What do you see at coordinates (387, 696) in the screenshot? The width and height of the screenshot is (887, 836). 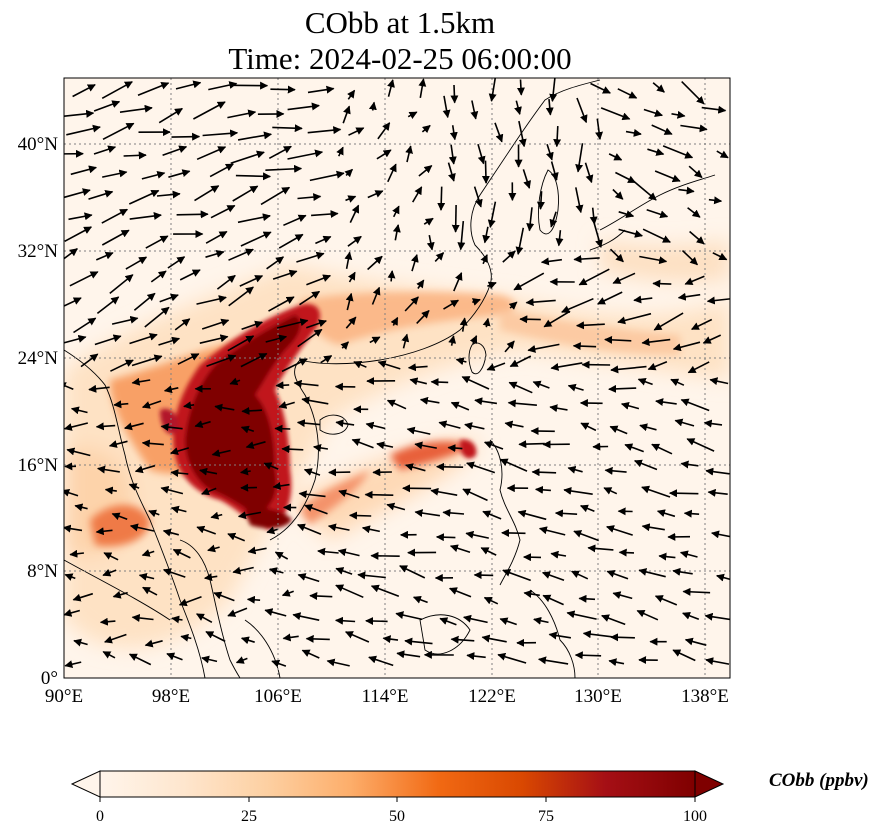 I see `longitude-labels: 90°E 98°E 106°E 114°E 122°E 130°E 138°E` at bounding box center [387, 696].